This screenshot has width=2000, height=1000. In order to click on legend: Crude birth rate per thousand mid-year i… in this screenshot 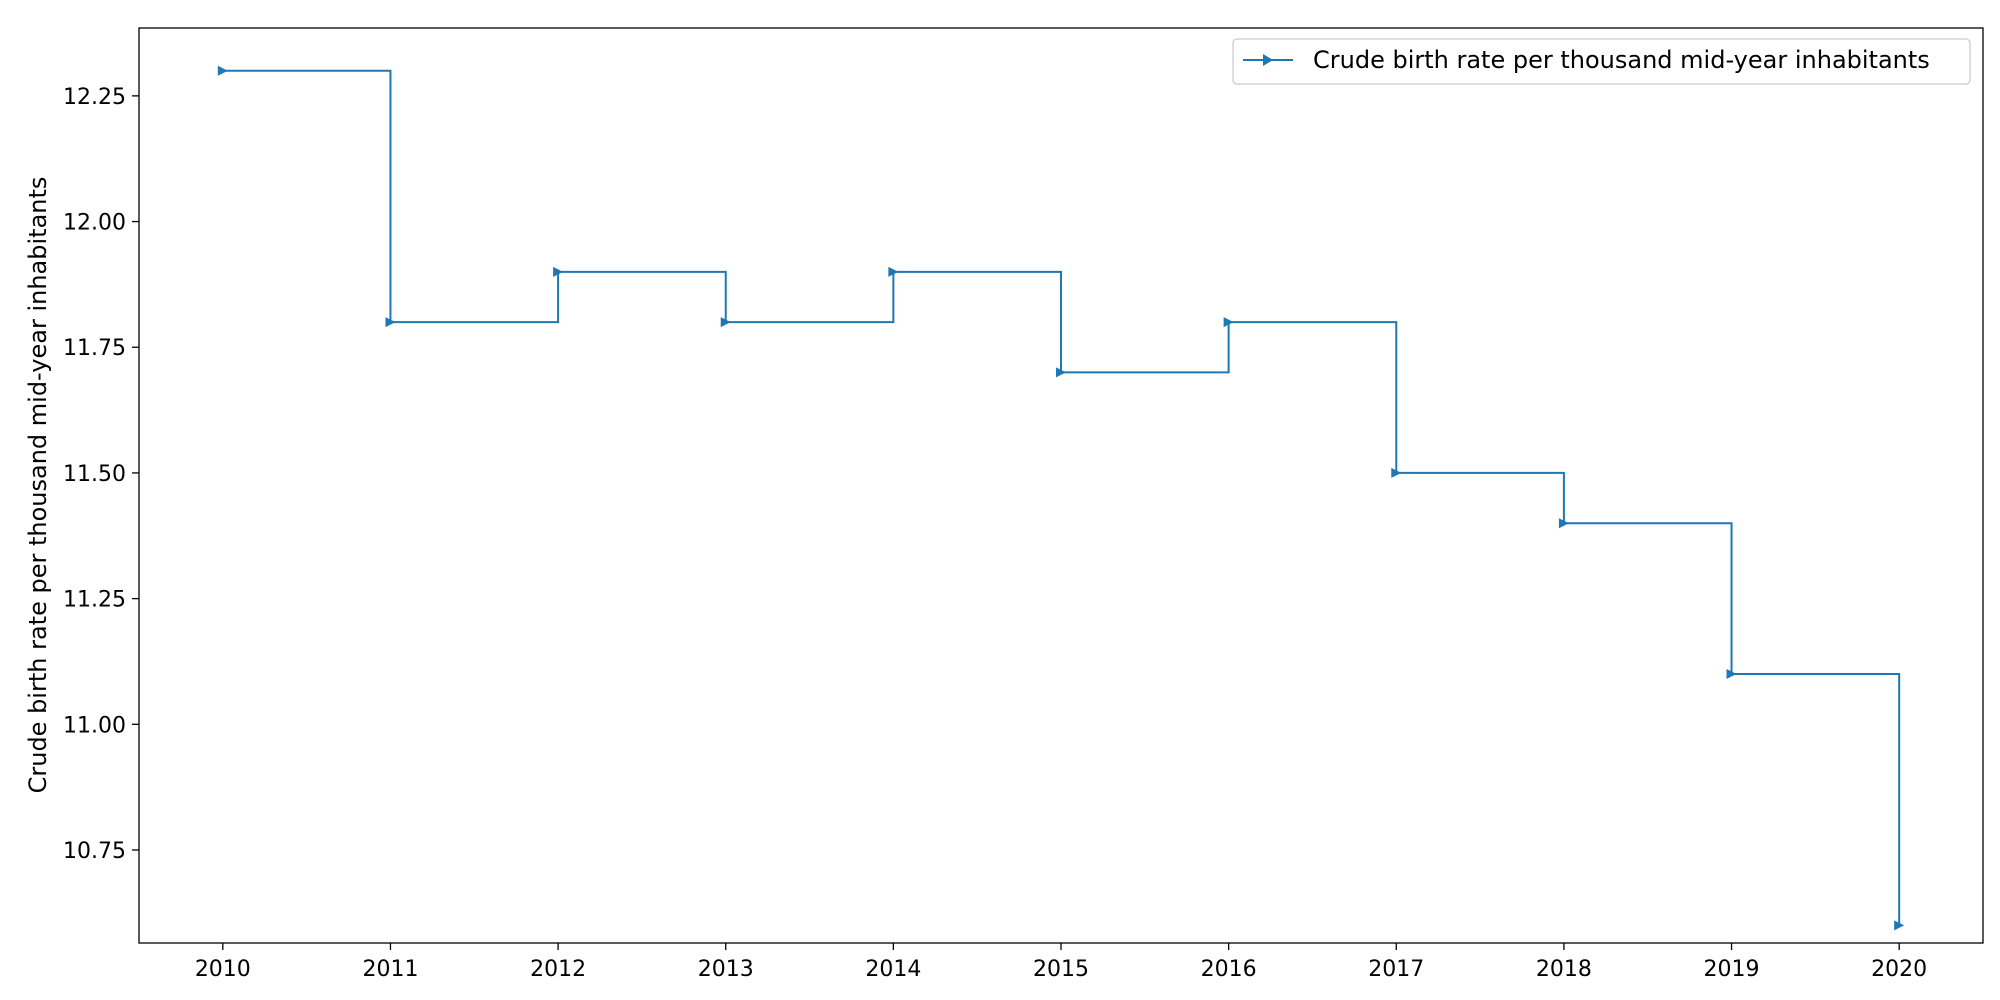, I will do `click(1601, 61)`.